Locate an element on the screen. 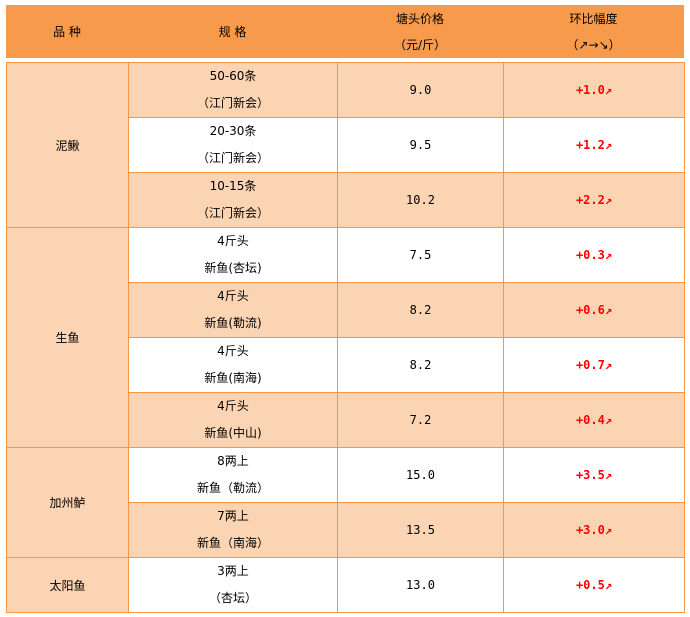  change-cell: +0.7↗ is located at coordinates (594, 365).